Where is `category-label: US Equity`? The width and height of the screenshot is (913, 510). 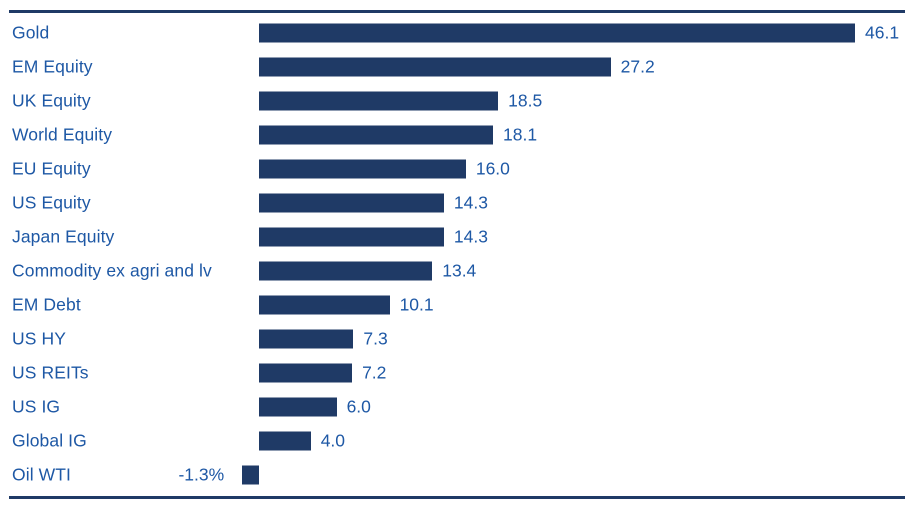 category-label: US Equity is located at coordinates (51, 202).